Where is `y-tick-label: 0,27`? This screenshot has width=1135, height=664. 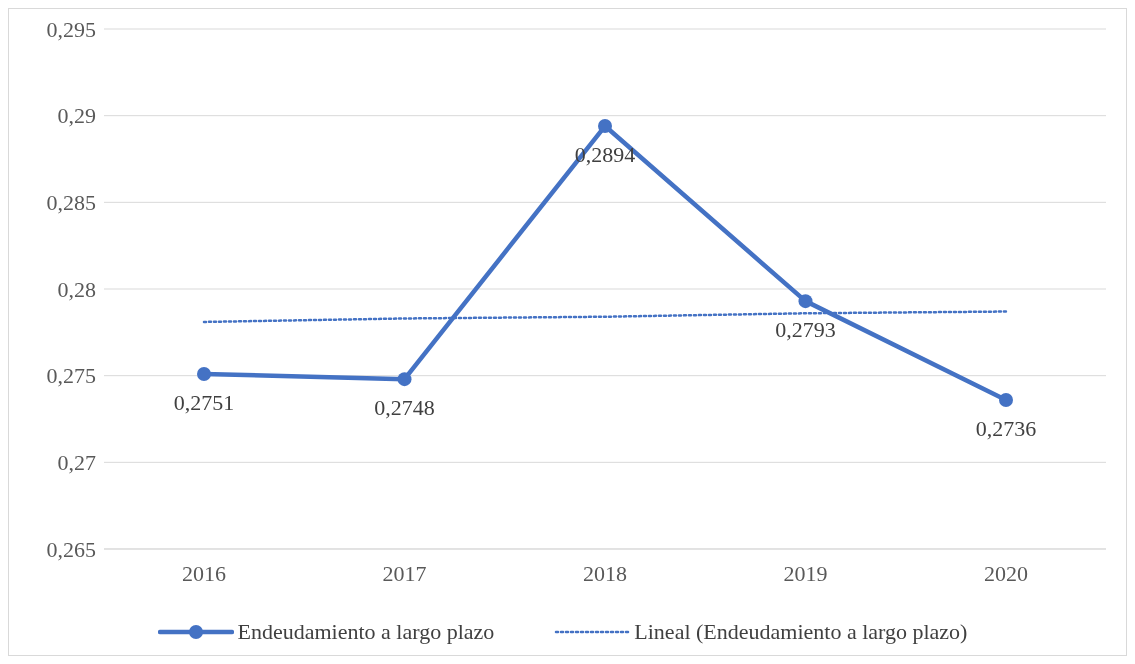
y-tick-label: 0,27 is located at coordinates (76, 463).